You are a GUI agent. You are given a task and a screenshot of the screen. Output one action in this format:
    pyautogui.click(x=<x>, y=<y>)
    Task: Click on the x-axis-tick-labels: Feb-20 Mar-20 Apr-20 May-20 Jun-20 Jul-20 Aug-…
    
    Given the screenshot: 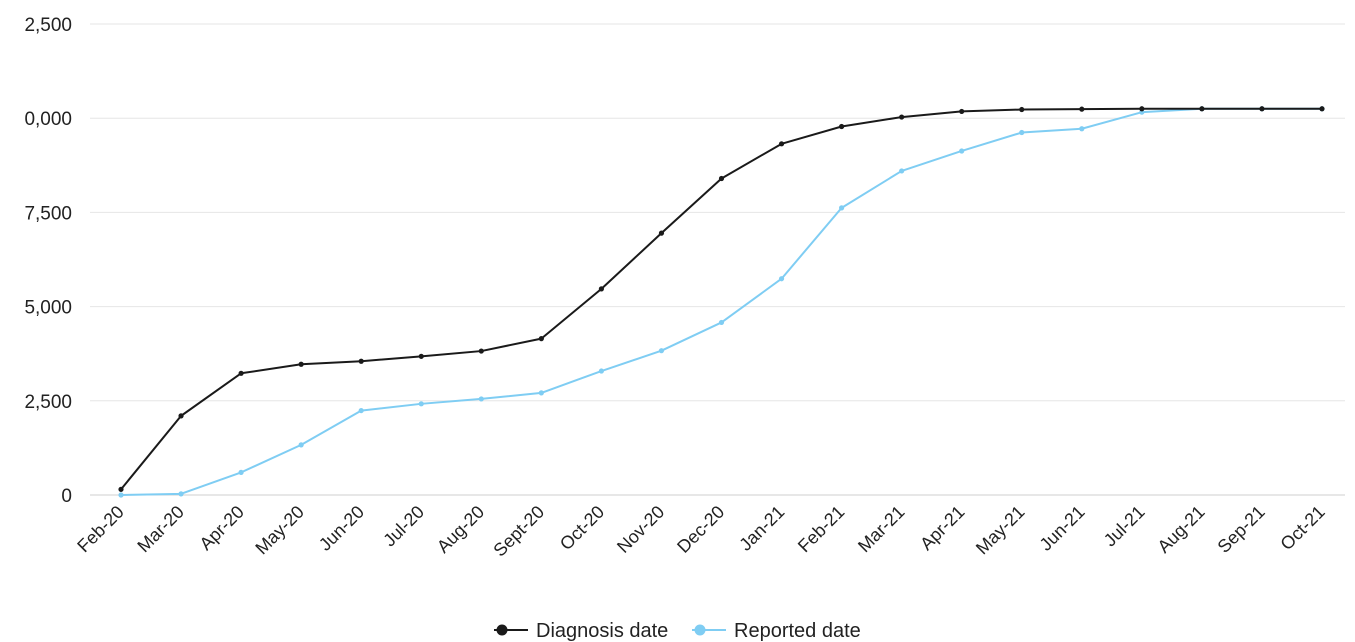 What is the action you would take?
    pyautogui.click(x=700, y=531)
    